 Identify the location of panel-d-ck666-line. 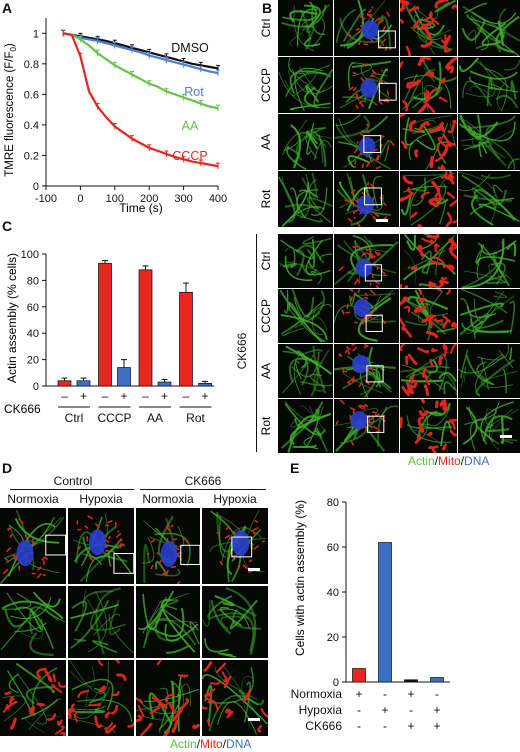
(203, 489).